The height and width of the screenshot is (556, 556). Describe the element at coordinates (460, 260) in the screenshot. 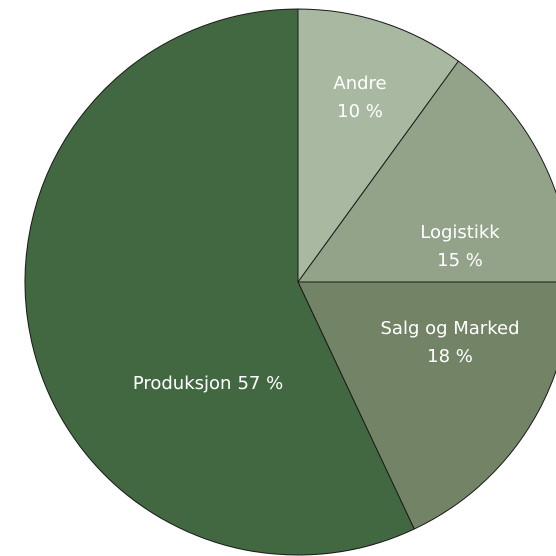

I see `slice-value-label: 15 %` at that location.